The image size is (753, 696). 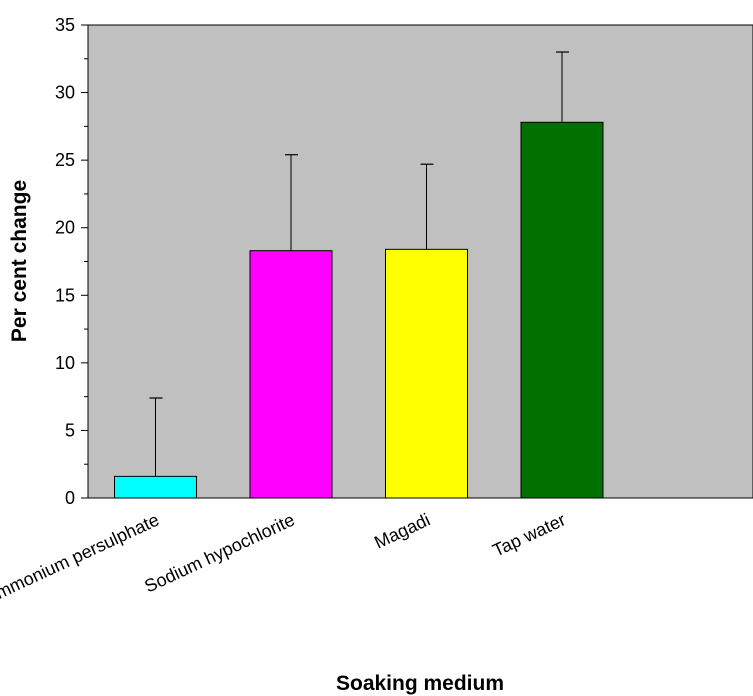 I want to click on y-tick-label: 5, so click(x=70, y=430).